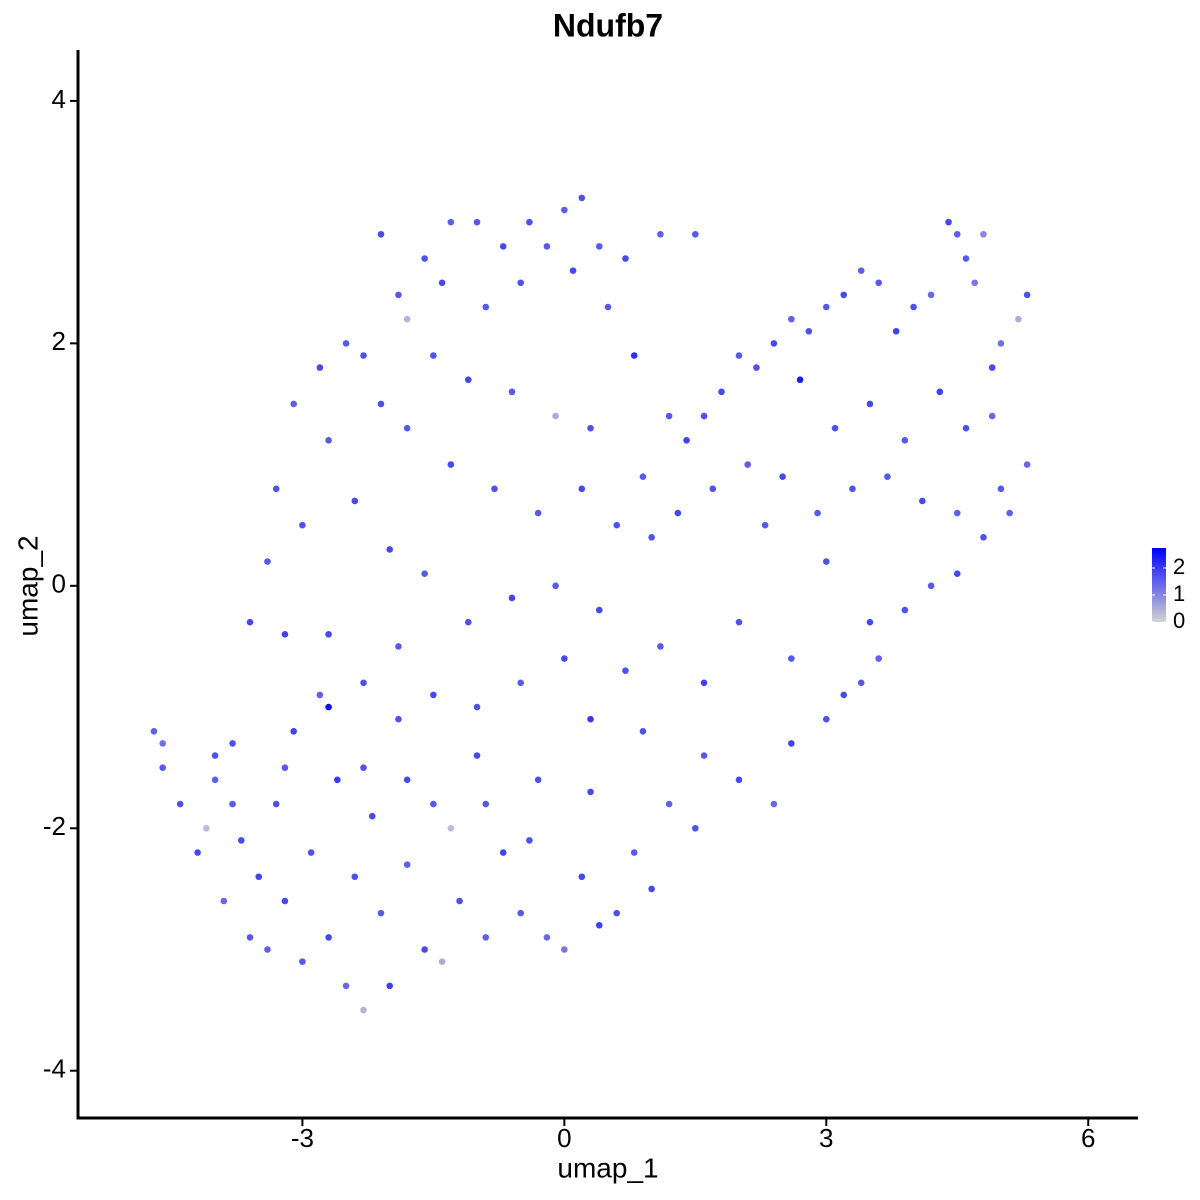 Image resolution: width=1200 pixels, height=1200 pixels. Describe the element at coordinates (27, 585) in the screenshot. I see `y-axis-label: umap_2` at that location.